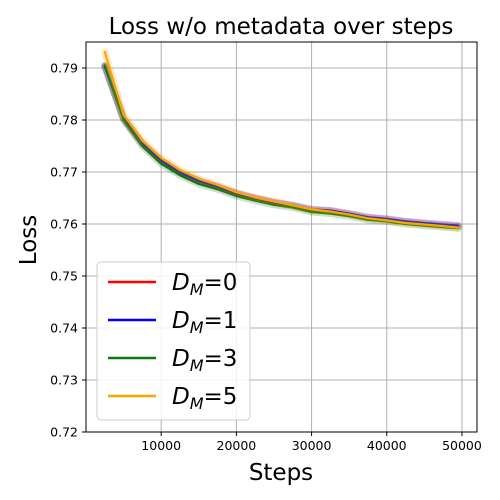  Describe the element at coordinates (281, 27) in the screenshot. I see `chart-title: Loss w/o metadata over steps` at that location.